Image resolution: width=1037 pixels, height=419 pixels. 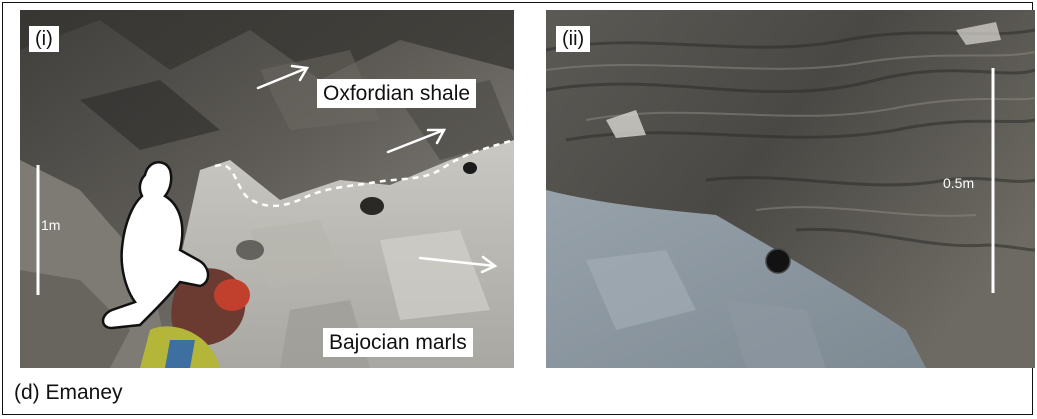 What do you see at coordinates (397, 93) in the screenshot?
I see `label-oxfordian-shale: Oxfordian shale` at bounding box center [397, 93].